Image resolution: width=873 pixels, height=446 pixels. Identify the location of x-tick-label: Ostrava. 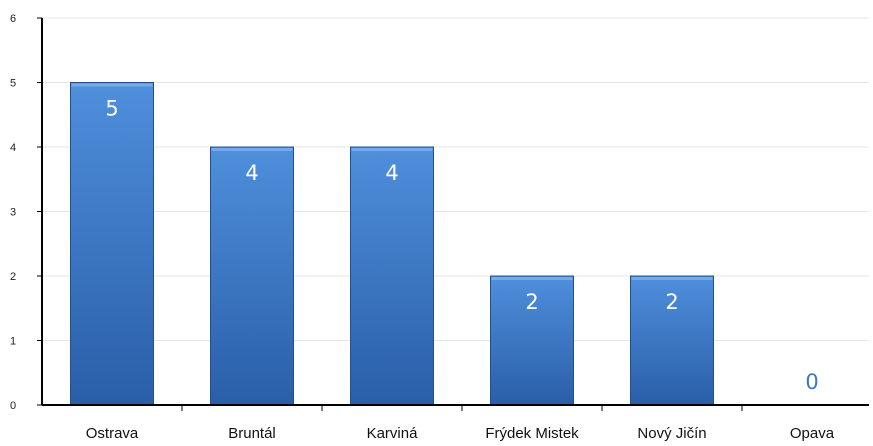
(112, 433).